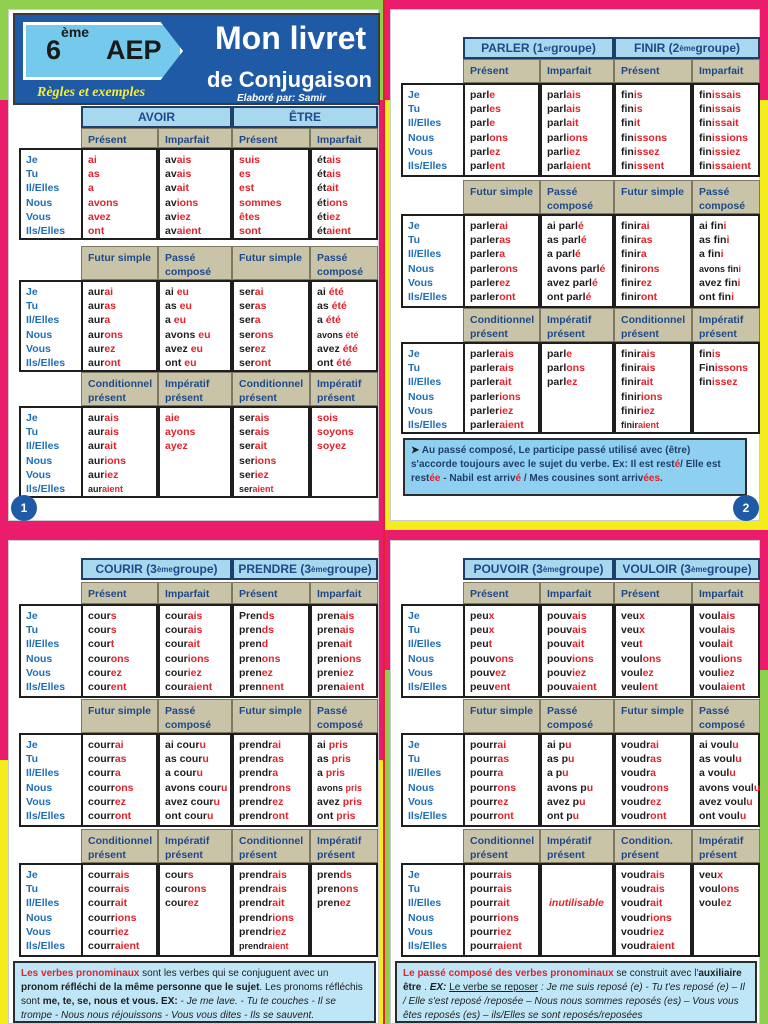  I want to click on conjugated-form: a pris, so click(346, 773).